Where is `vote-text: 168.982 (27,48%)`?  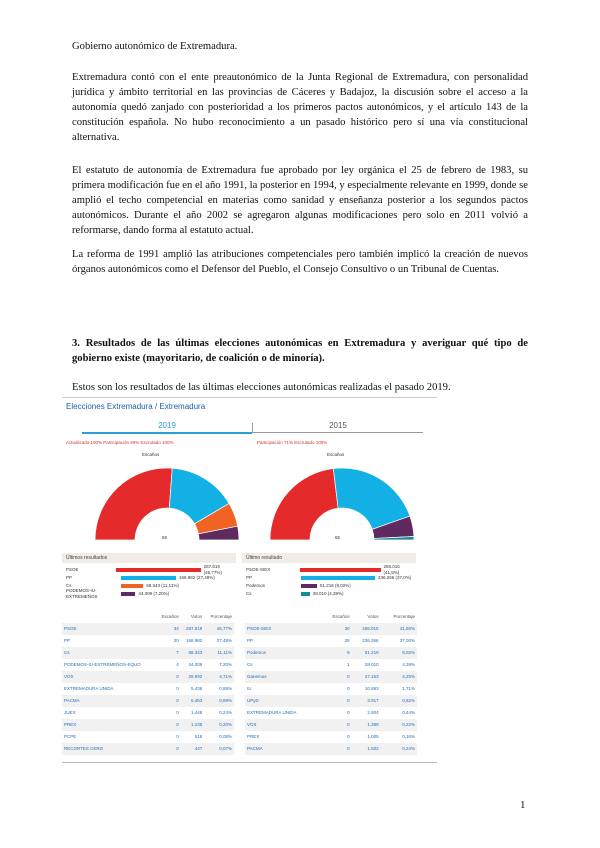 vote-text: 168.982 (27,48%) is located at coordinates (196, 577).